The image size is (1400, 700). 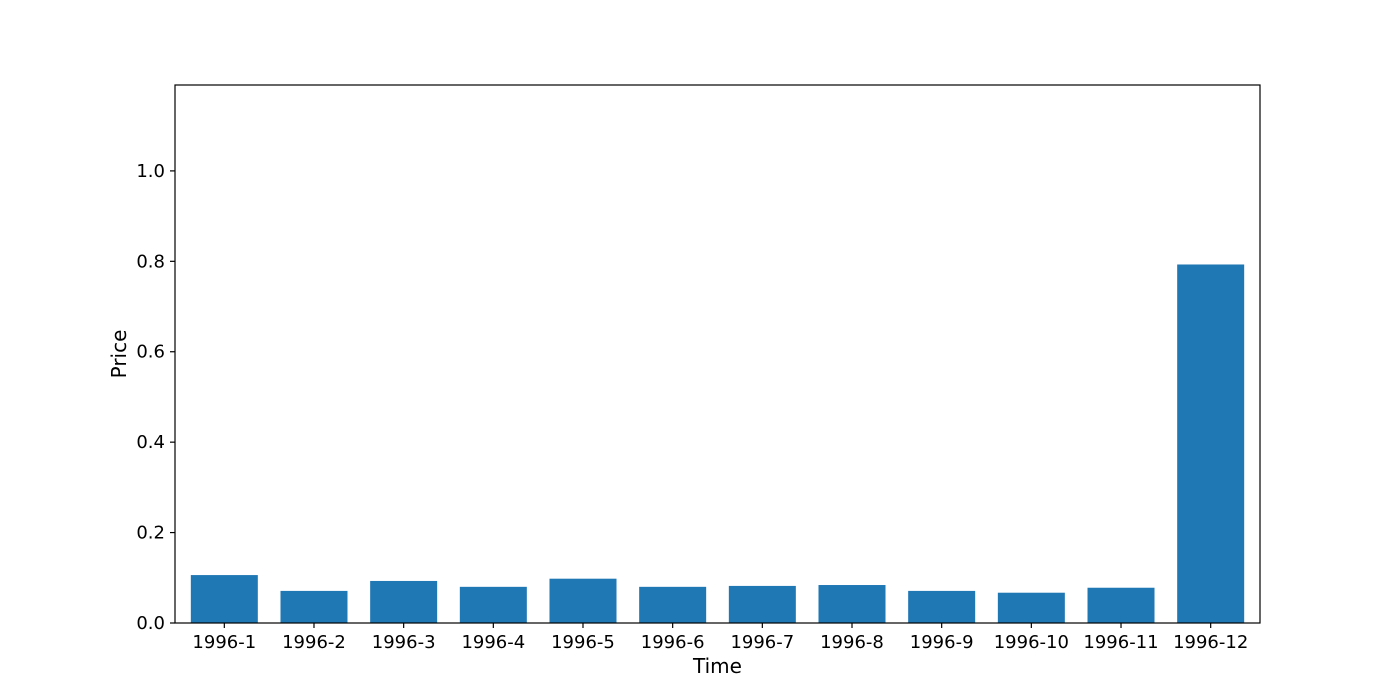 What do you see at coordinates (150, 623) in the screenshot?
I see `y-tick-label: 0.0` at bounding box center [150, 623].